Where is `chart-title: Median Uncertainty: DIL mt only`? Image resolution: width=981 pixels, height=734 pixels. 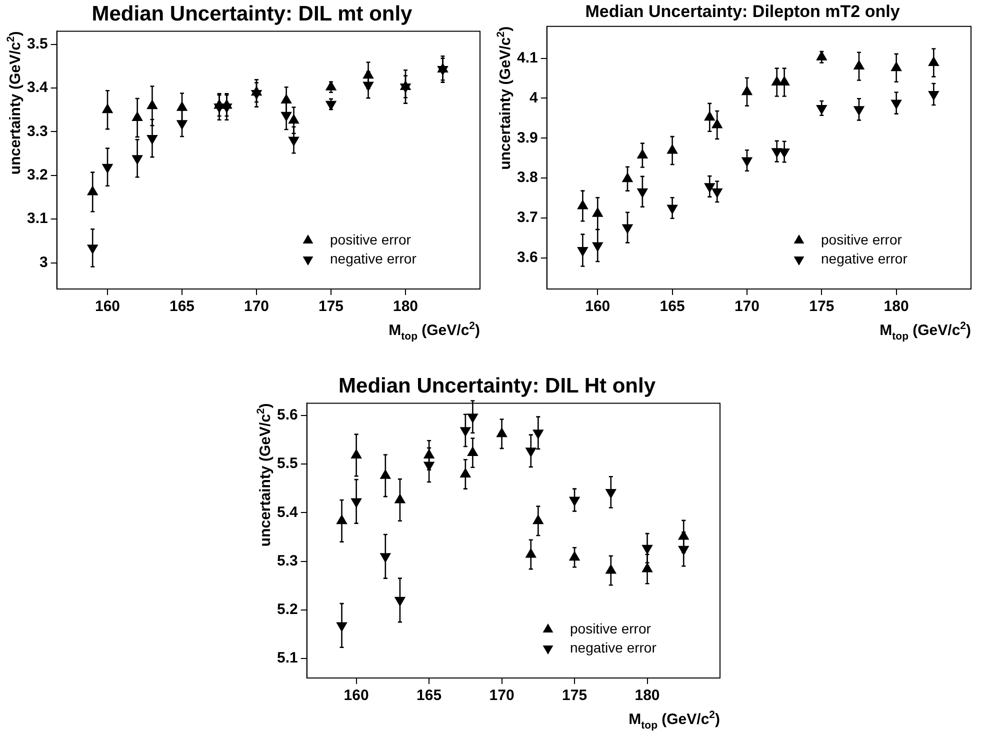
chart-title: Median Uncertainty: DIL mt only is located at coordinates (252, 14).